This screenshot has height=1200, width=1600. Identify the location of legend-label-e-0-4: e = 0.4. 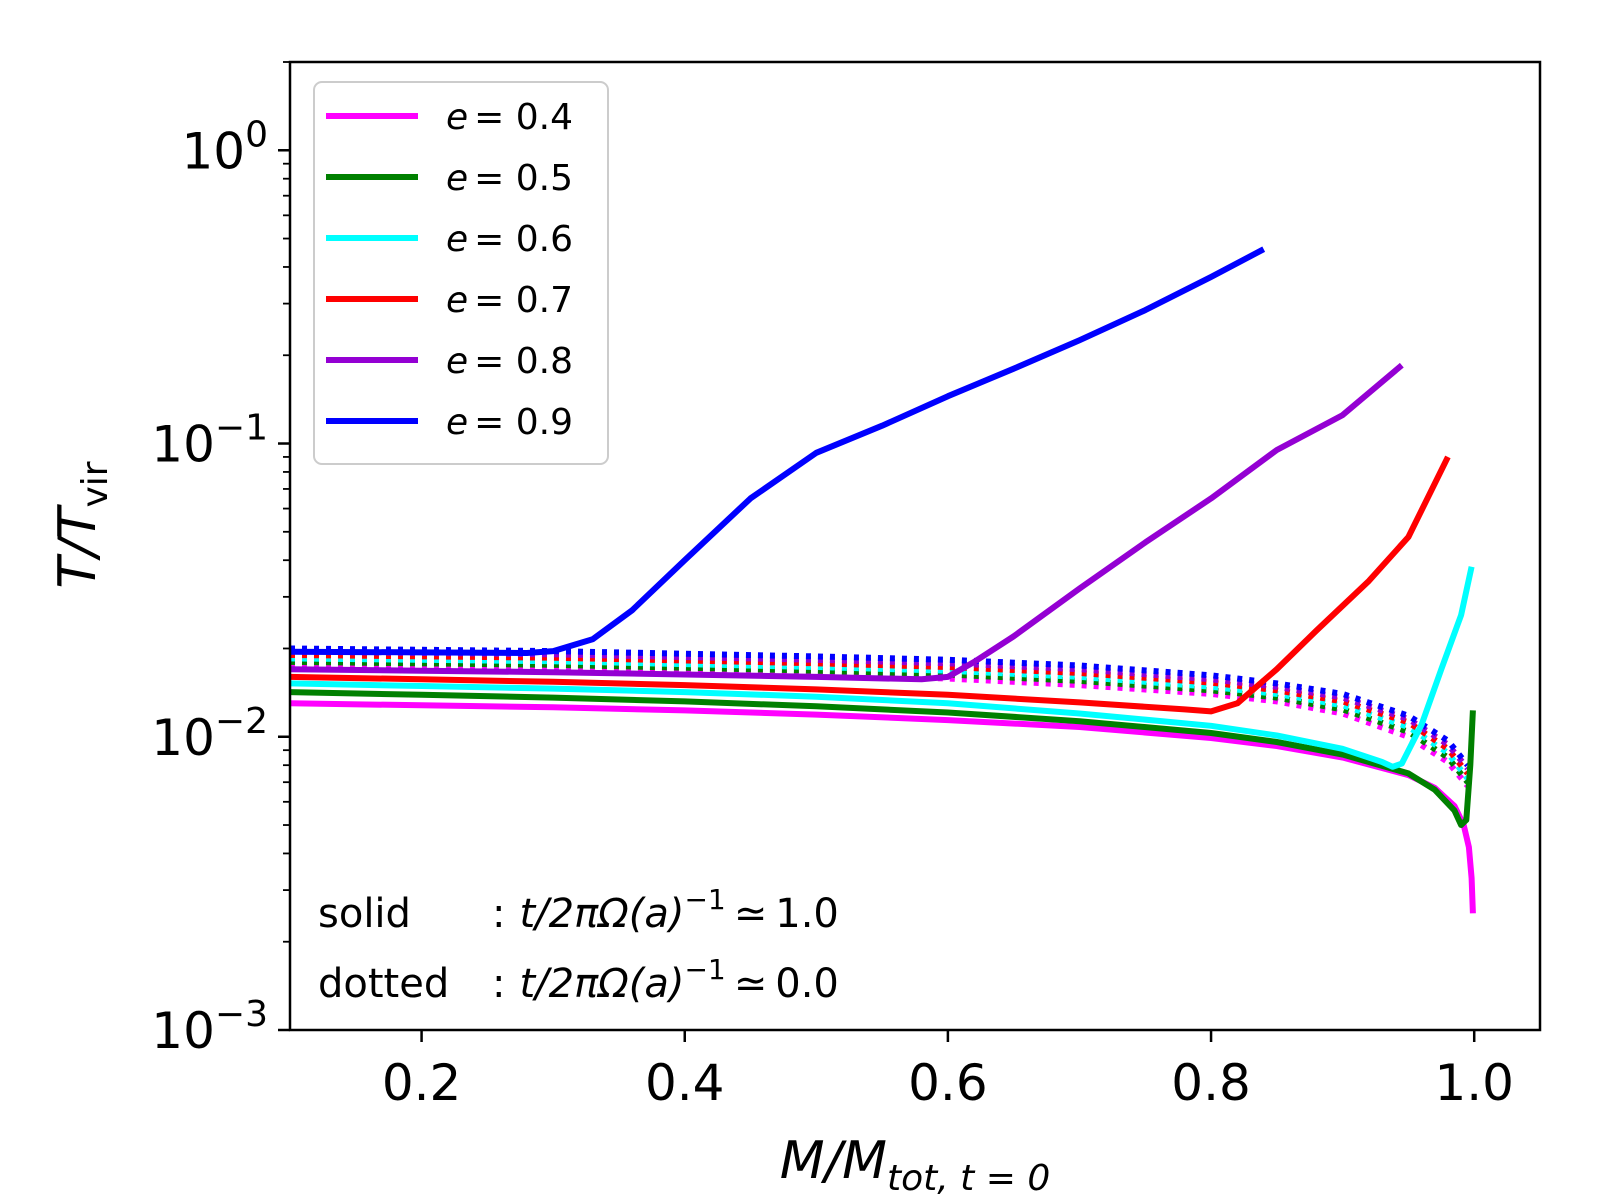
(509, 117).